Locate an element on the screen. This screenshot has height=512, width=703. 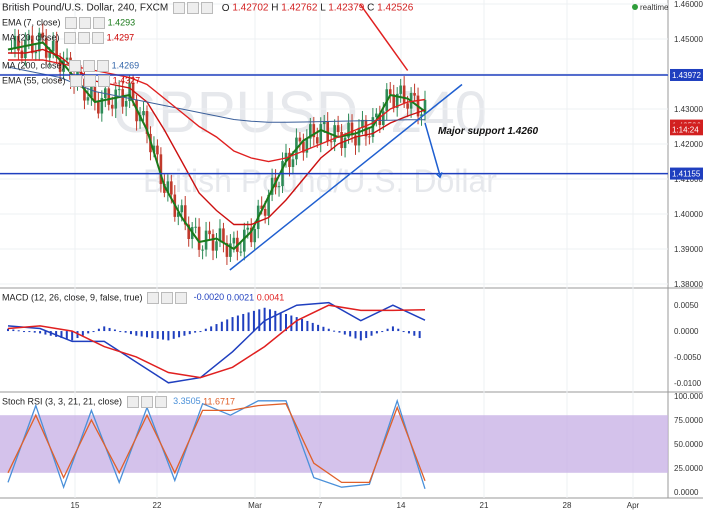
legend-ma200-label: MA (200, close) is located at coordinates (33, 65).